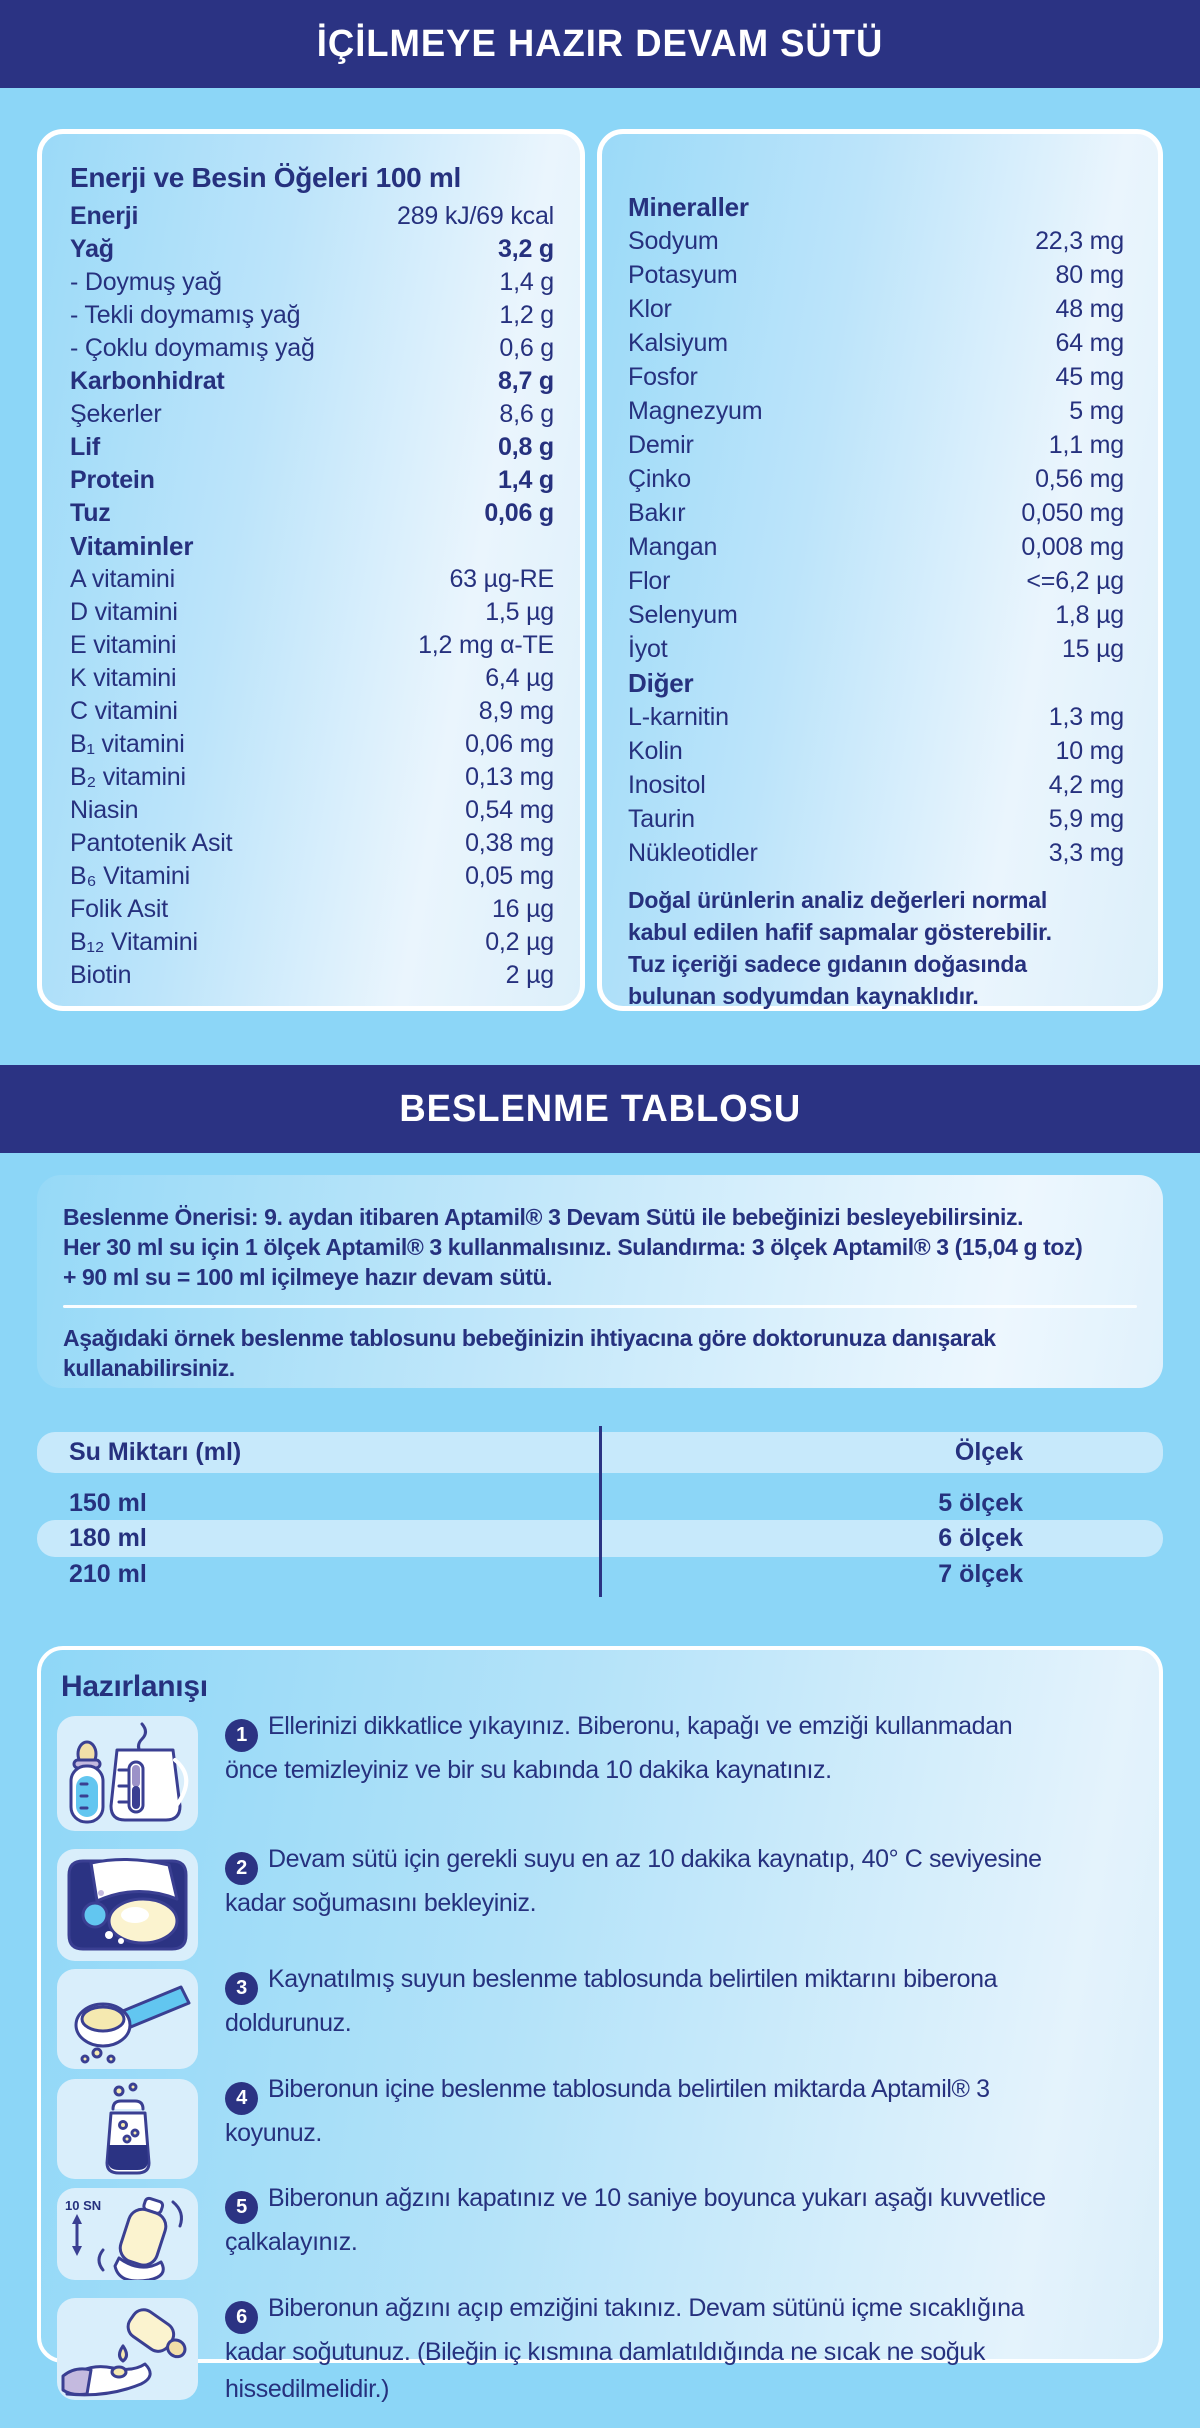 Image resolution: width=1200 pixels, height=2428 pixels. I want to click on nutrient-value: 1,2 g, so click(526, 315).